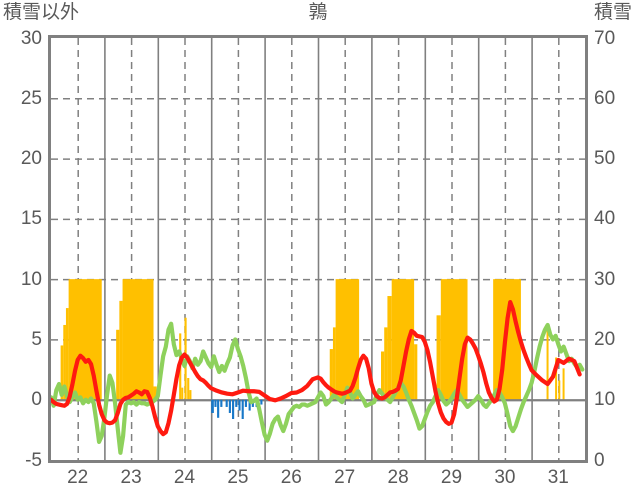 The height and width of the screenshot is (501, 636). I want to click on x-tick: 31, so click(558, 477).